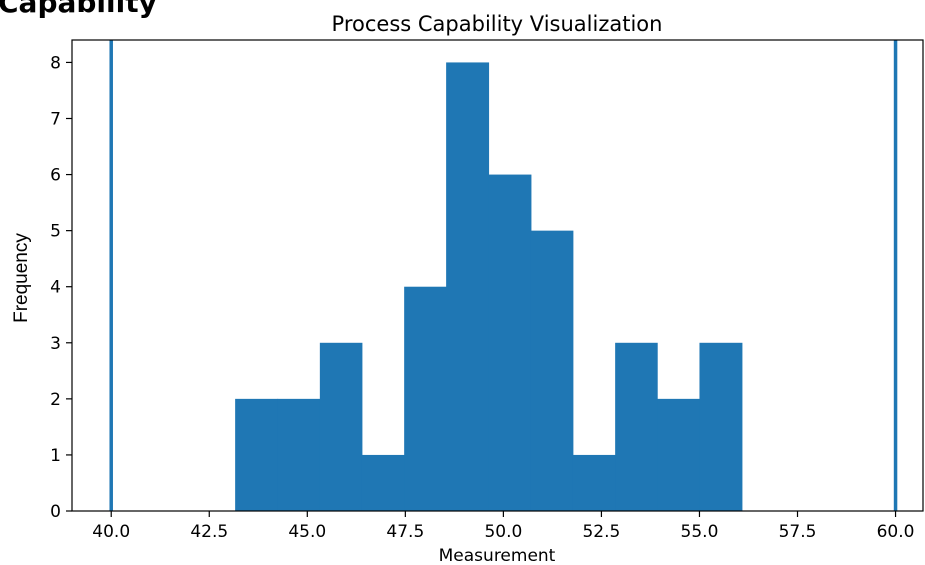 Image resolution: width=925 pixels, height=565 pixels. I want to click on x-axis-ticks: 40.0 42.5 45.0 47.5 50.0 52.5 55.0 57.5 60.0, so click(503, 526).